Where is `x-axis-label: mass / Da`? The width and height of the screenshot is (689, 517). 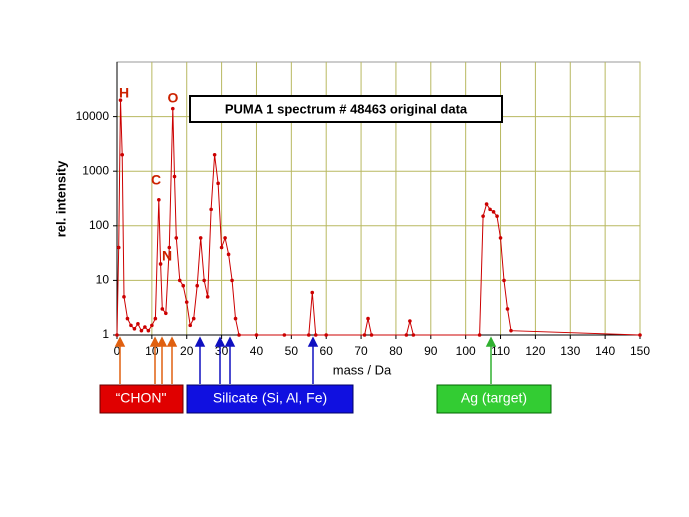
x-axis-label: mass / Da is located at coordinates (362, 369).